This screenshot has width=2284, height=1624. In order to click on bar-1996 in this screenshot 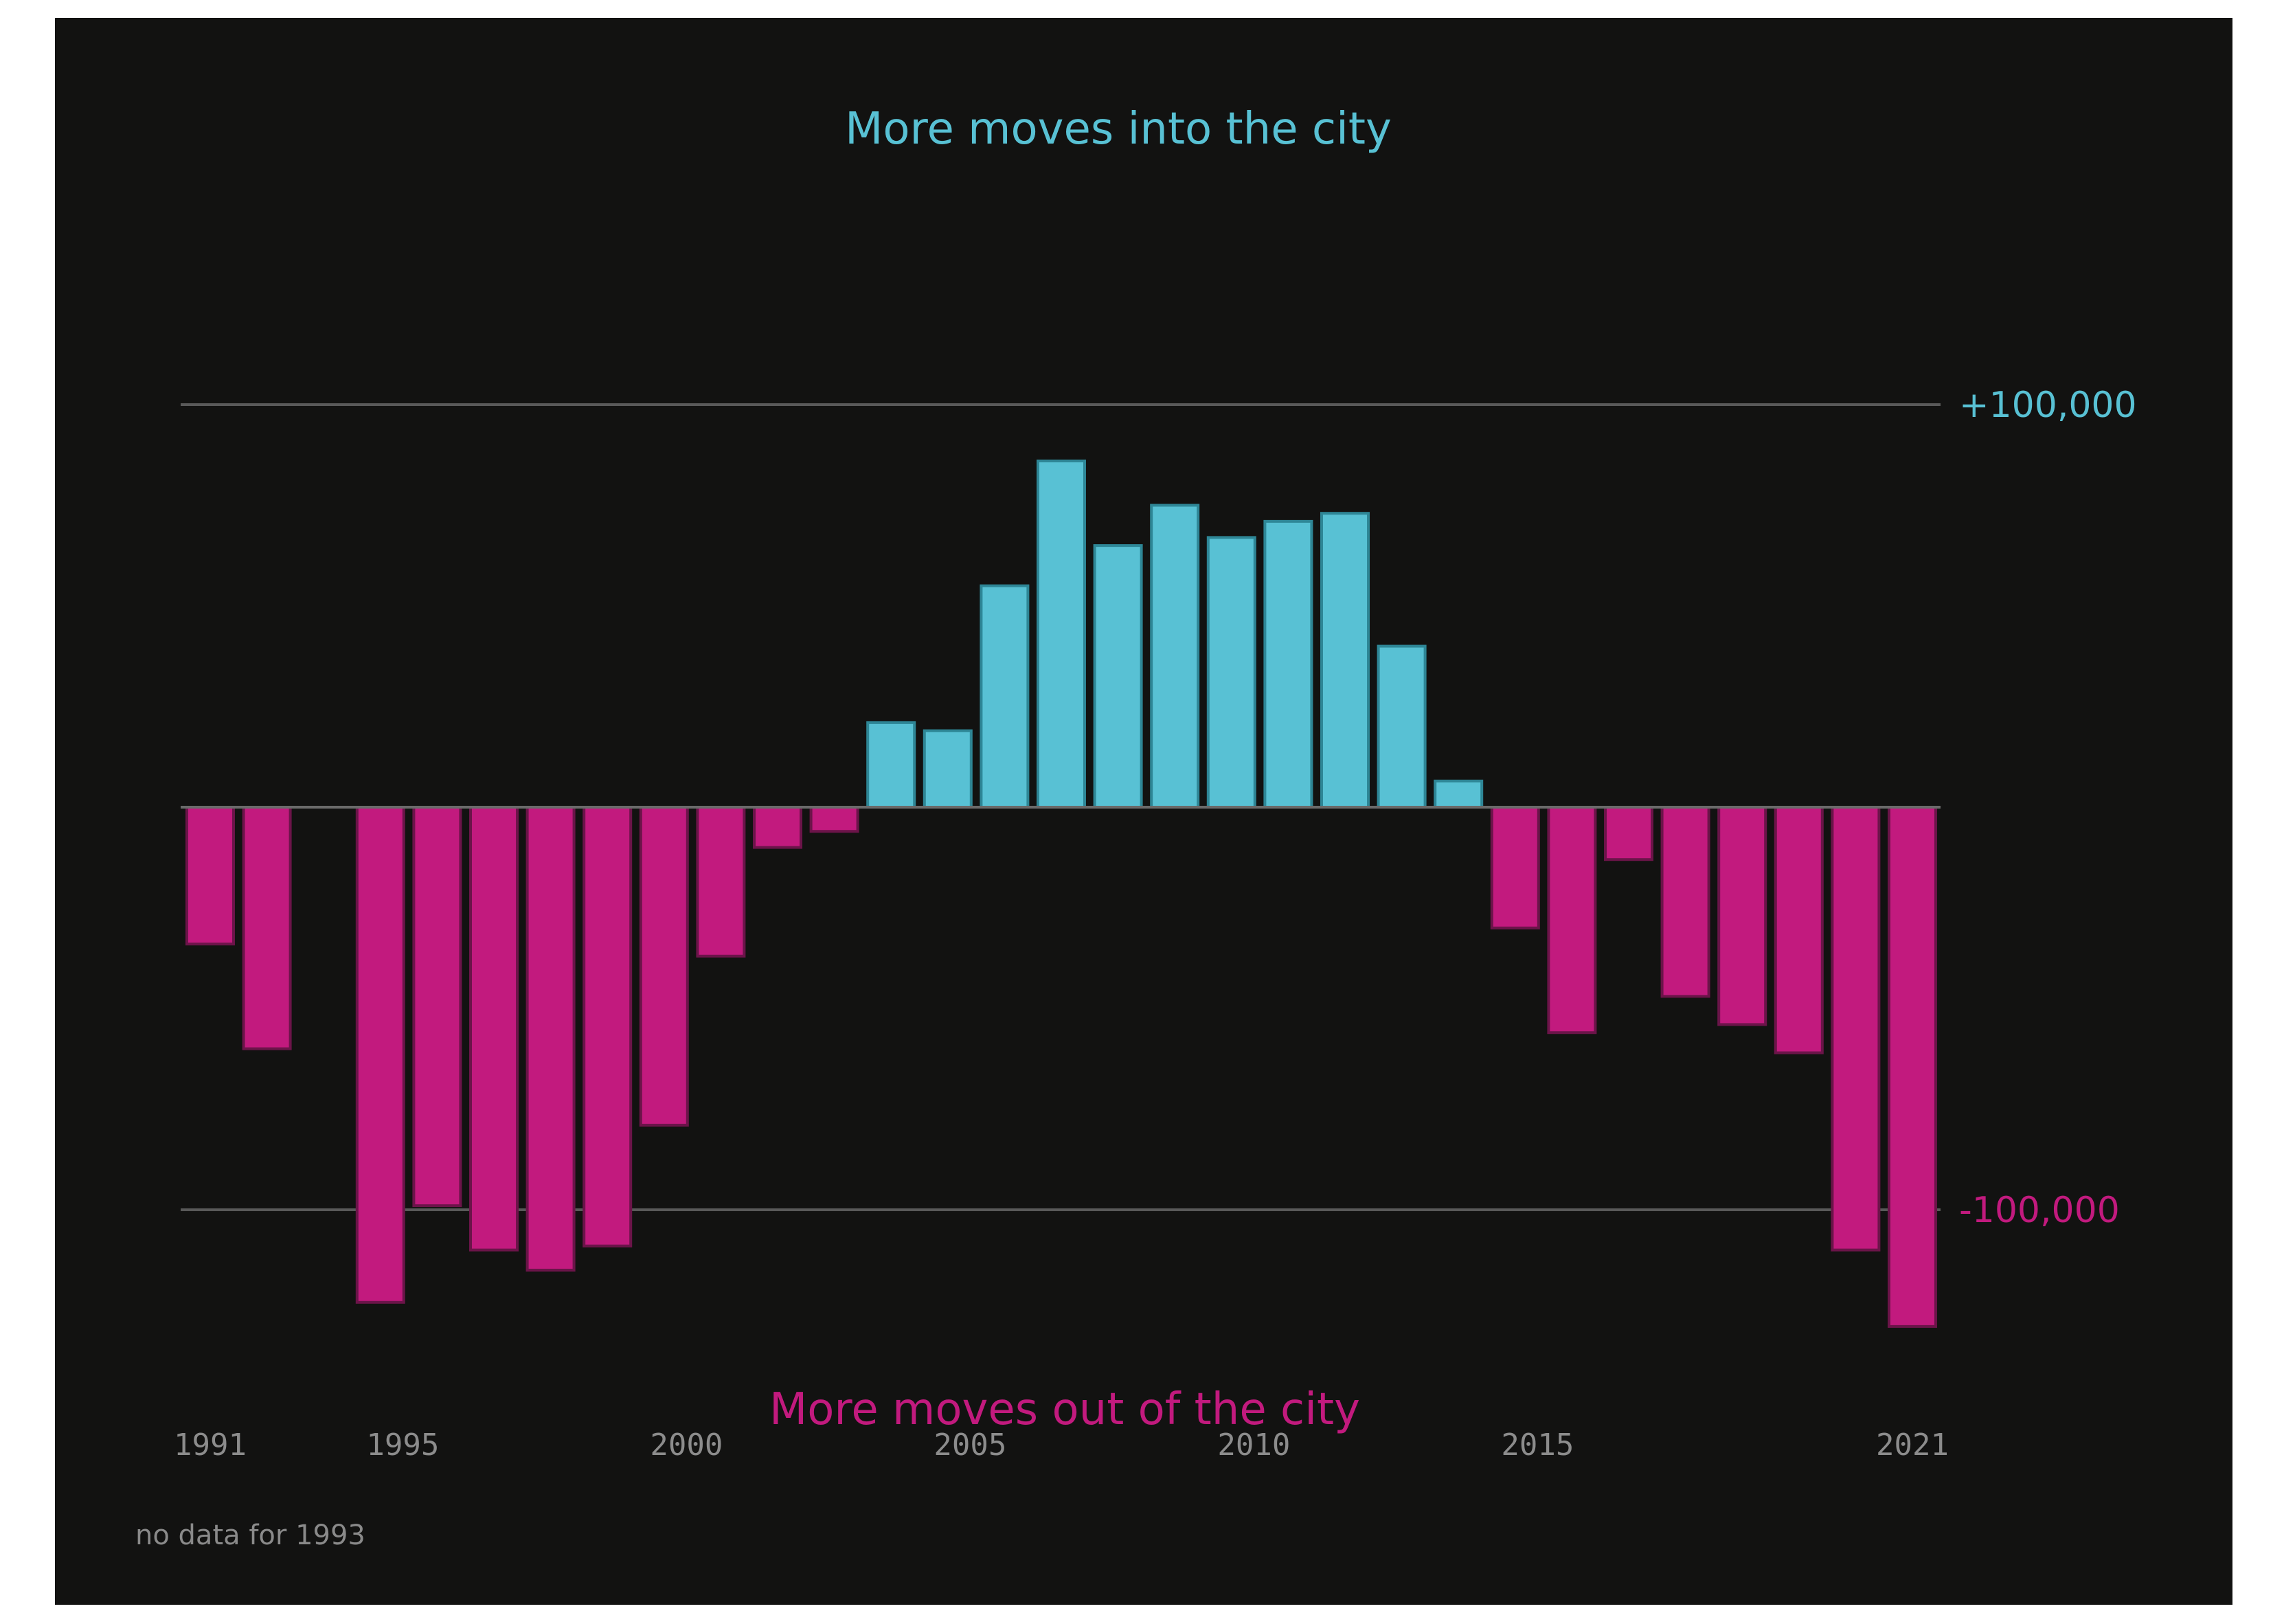, I will do `click(494, 1029)`.